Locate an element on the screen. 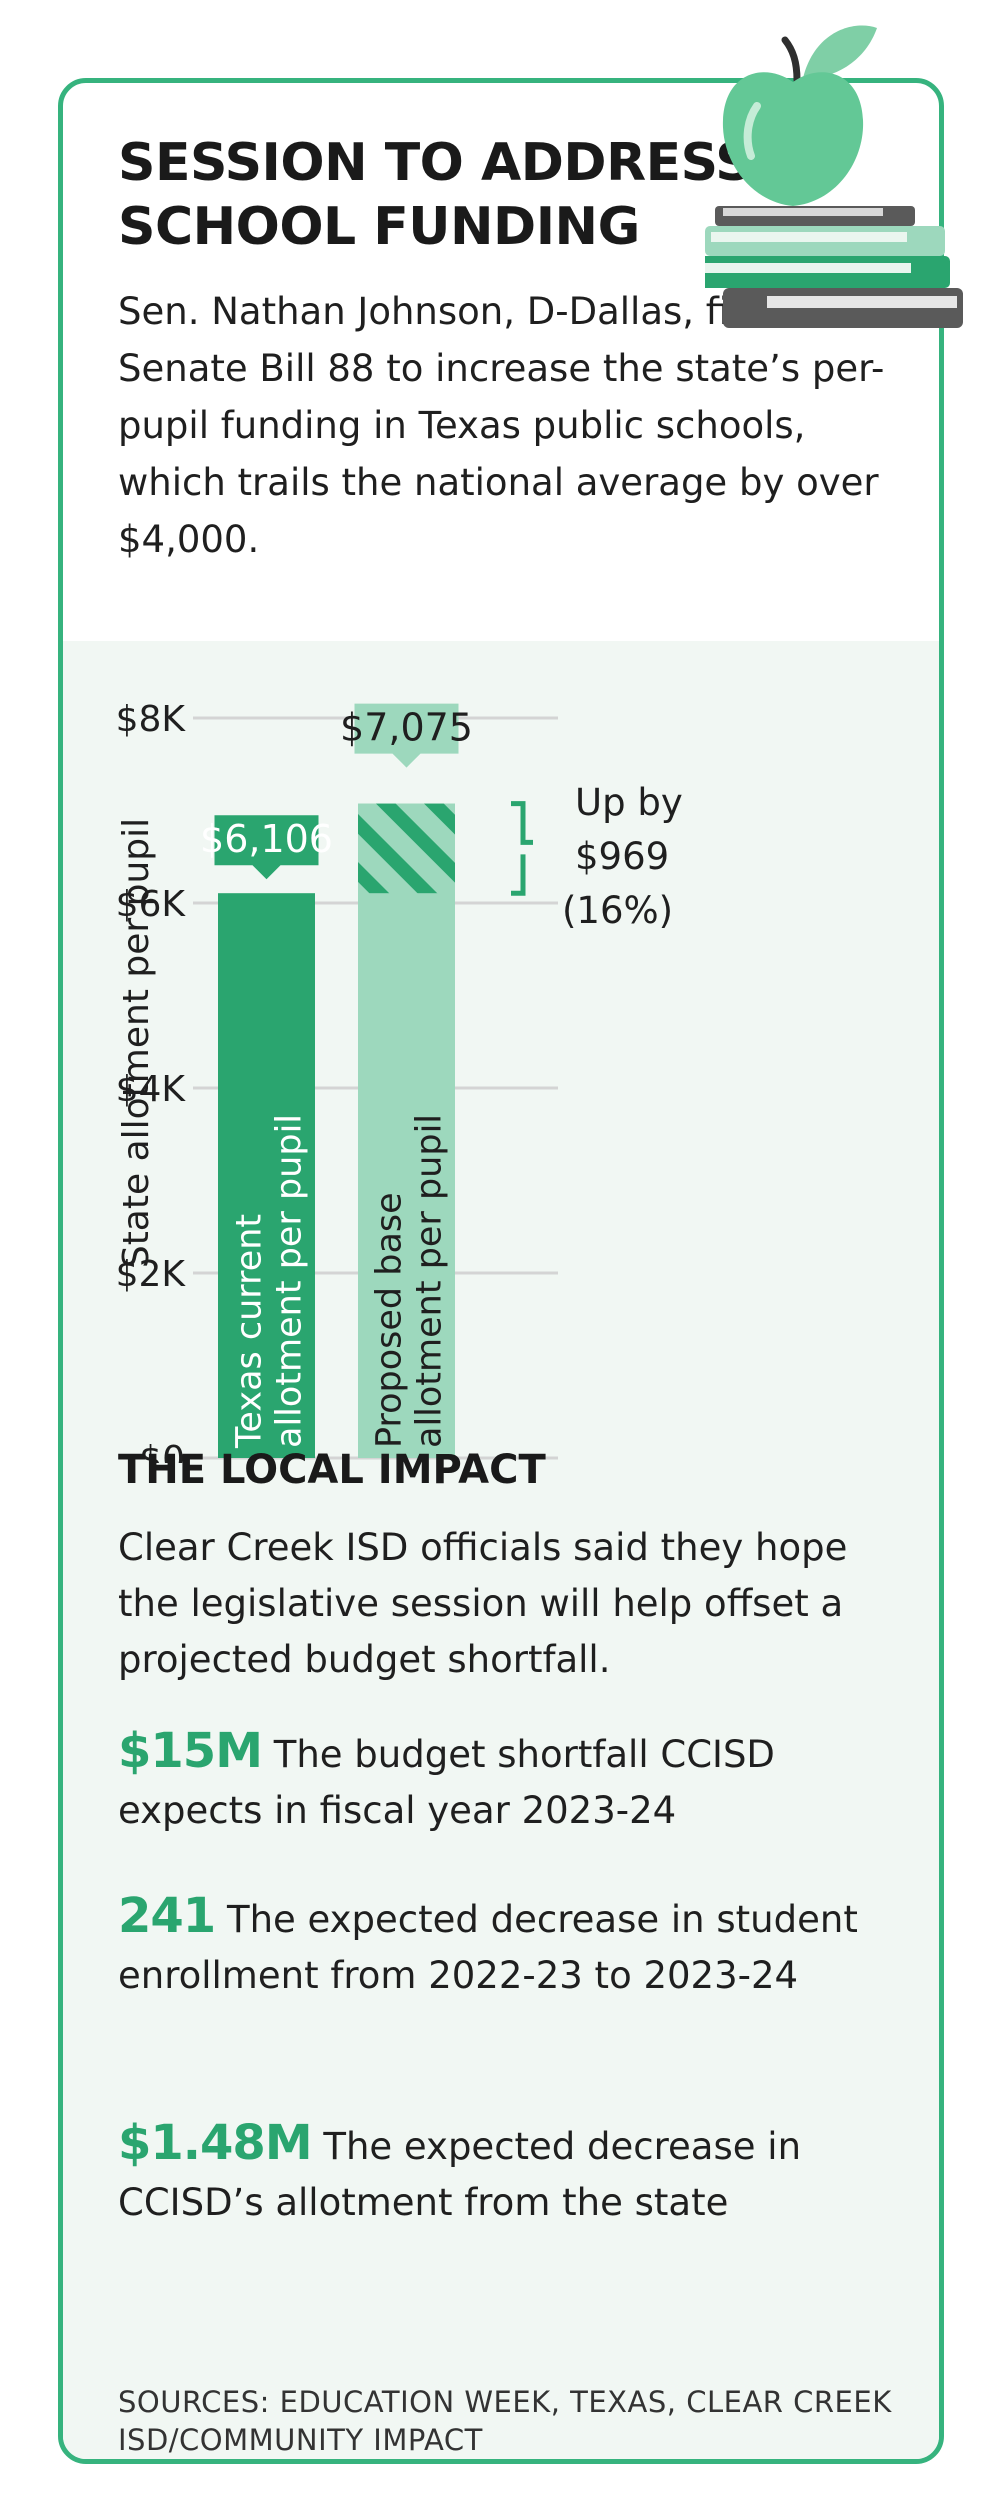  stat-value: 241 is located at coordinates (167, 1916).